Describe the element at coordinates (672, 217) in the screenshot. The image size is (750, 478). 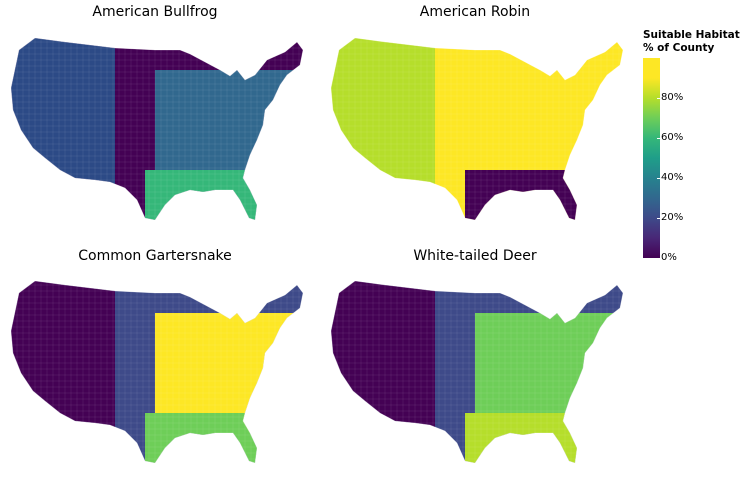
I see `legend-tick-label: 20%` at that location.